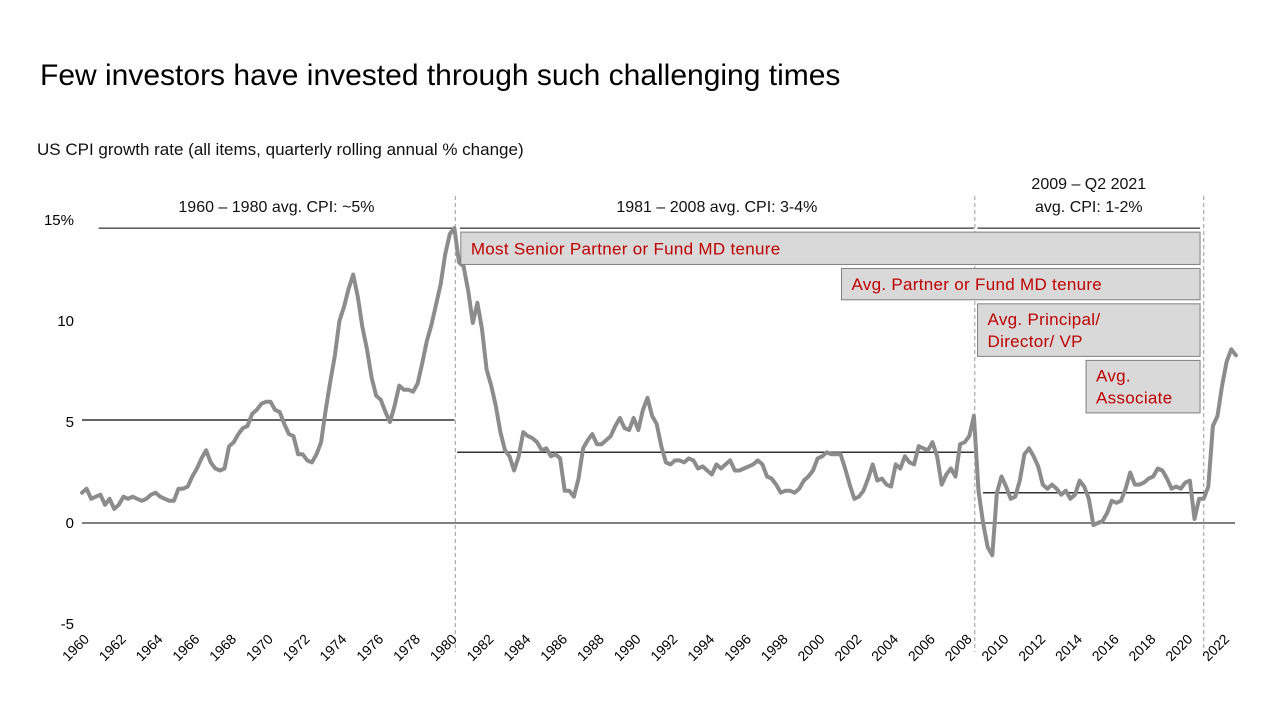  Describe the element at coordinates (1031, 647) in the screenshot. I see `x-tick-label: 2012` at that location.